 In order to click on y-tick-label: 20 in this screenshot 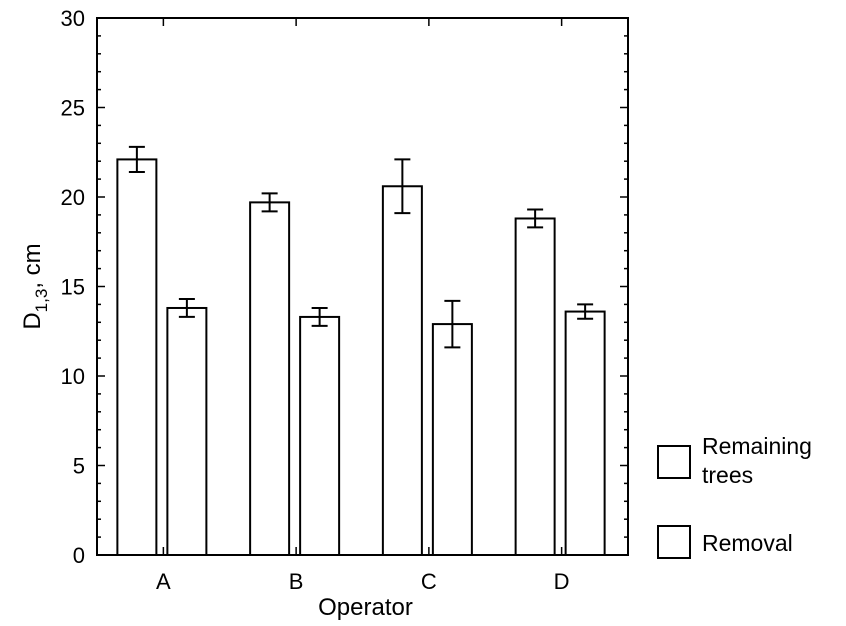, I will do `click(73, 197)`.